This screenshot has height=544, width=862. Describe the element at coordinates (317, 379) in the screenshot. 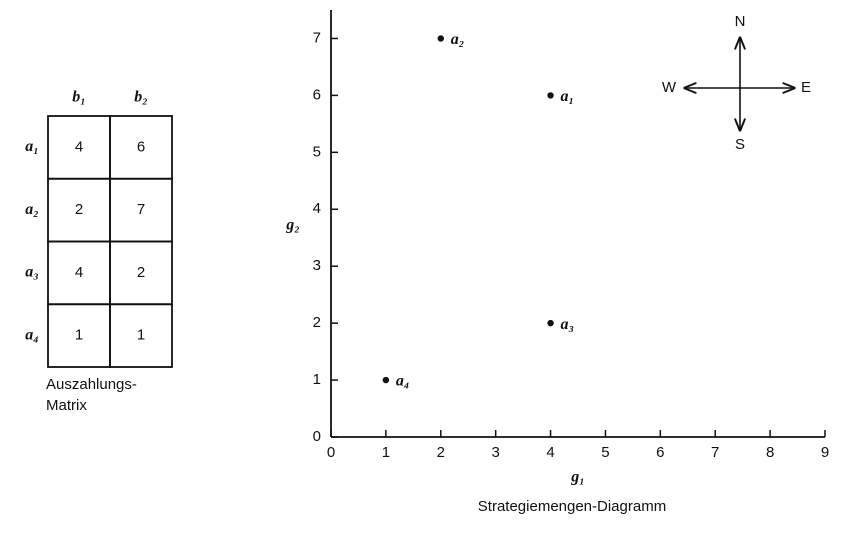

I see `y-tick-label: 1` at that location.